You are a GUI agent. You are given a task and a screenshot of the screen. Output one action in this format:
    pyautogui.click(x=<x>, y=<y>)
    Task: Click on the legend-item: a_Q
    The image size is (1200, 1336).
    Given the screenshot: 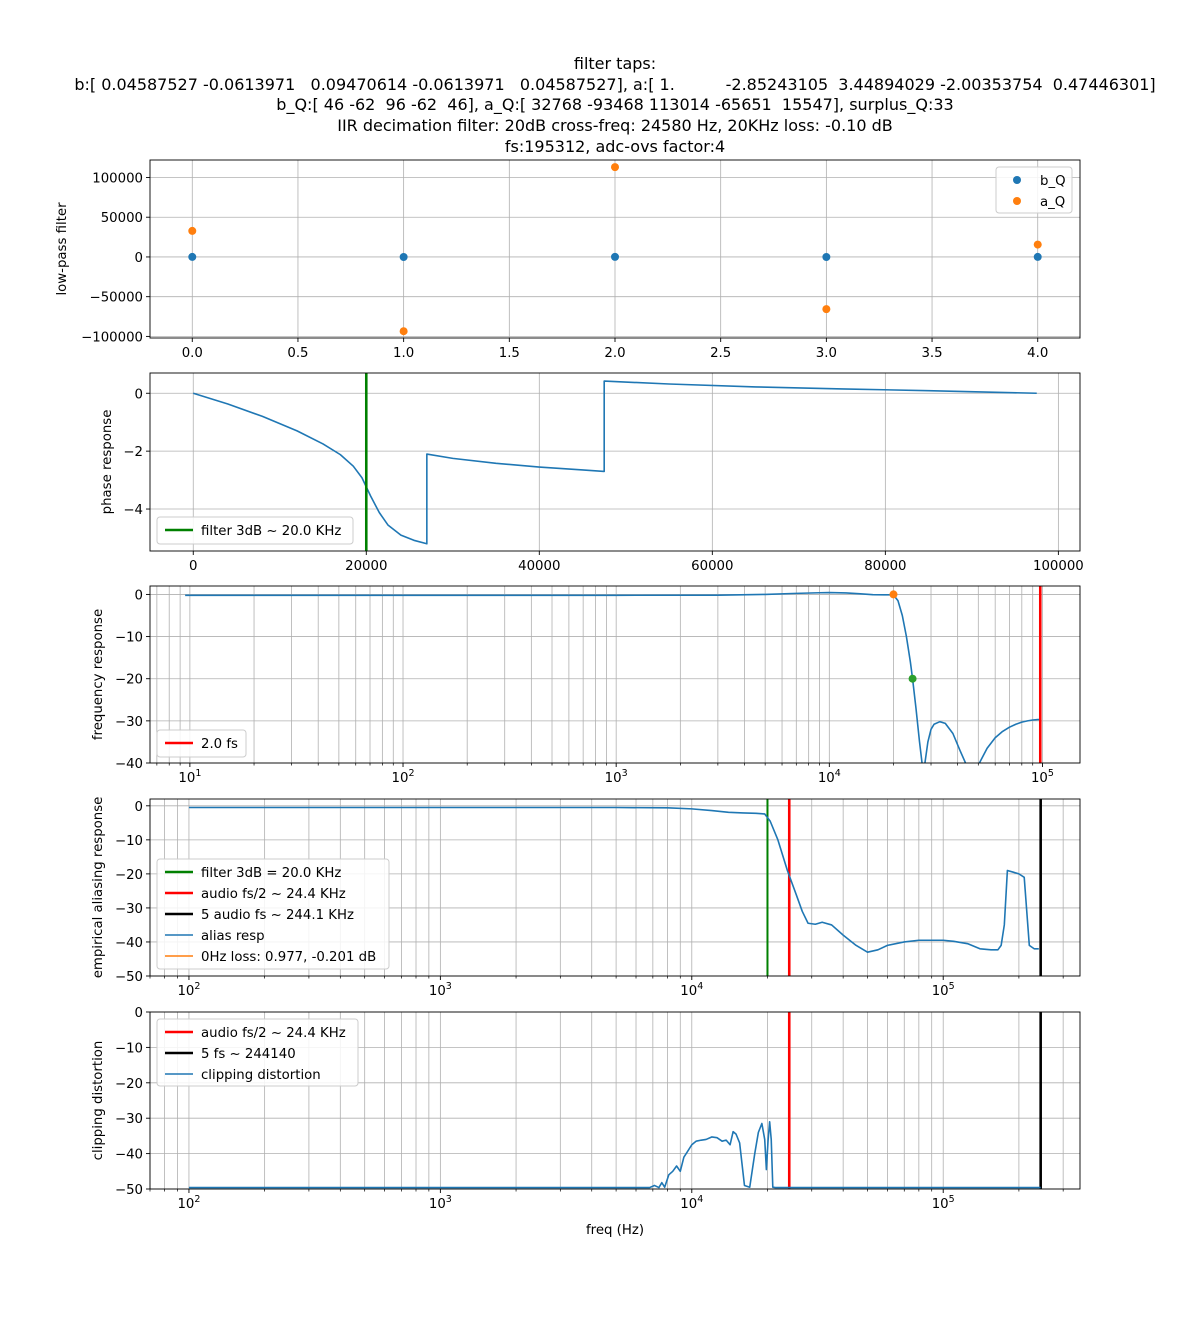 What is the action you would take?
    pyautogui.click(x=1039, y=202)
    